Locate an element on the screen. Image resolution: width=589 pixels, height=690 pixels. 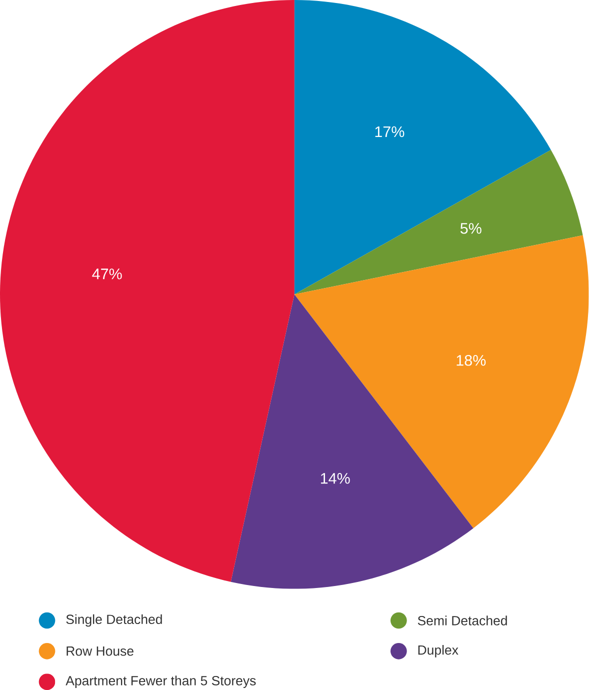
legend-label: Apartment Fewer than 5 Storeys is located at coordinates (161, 682).